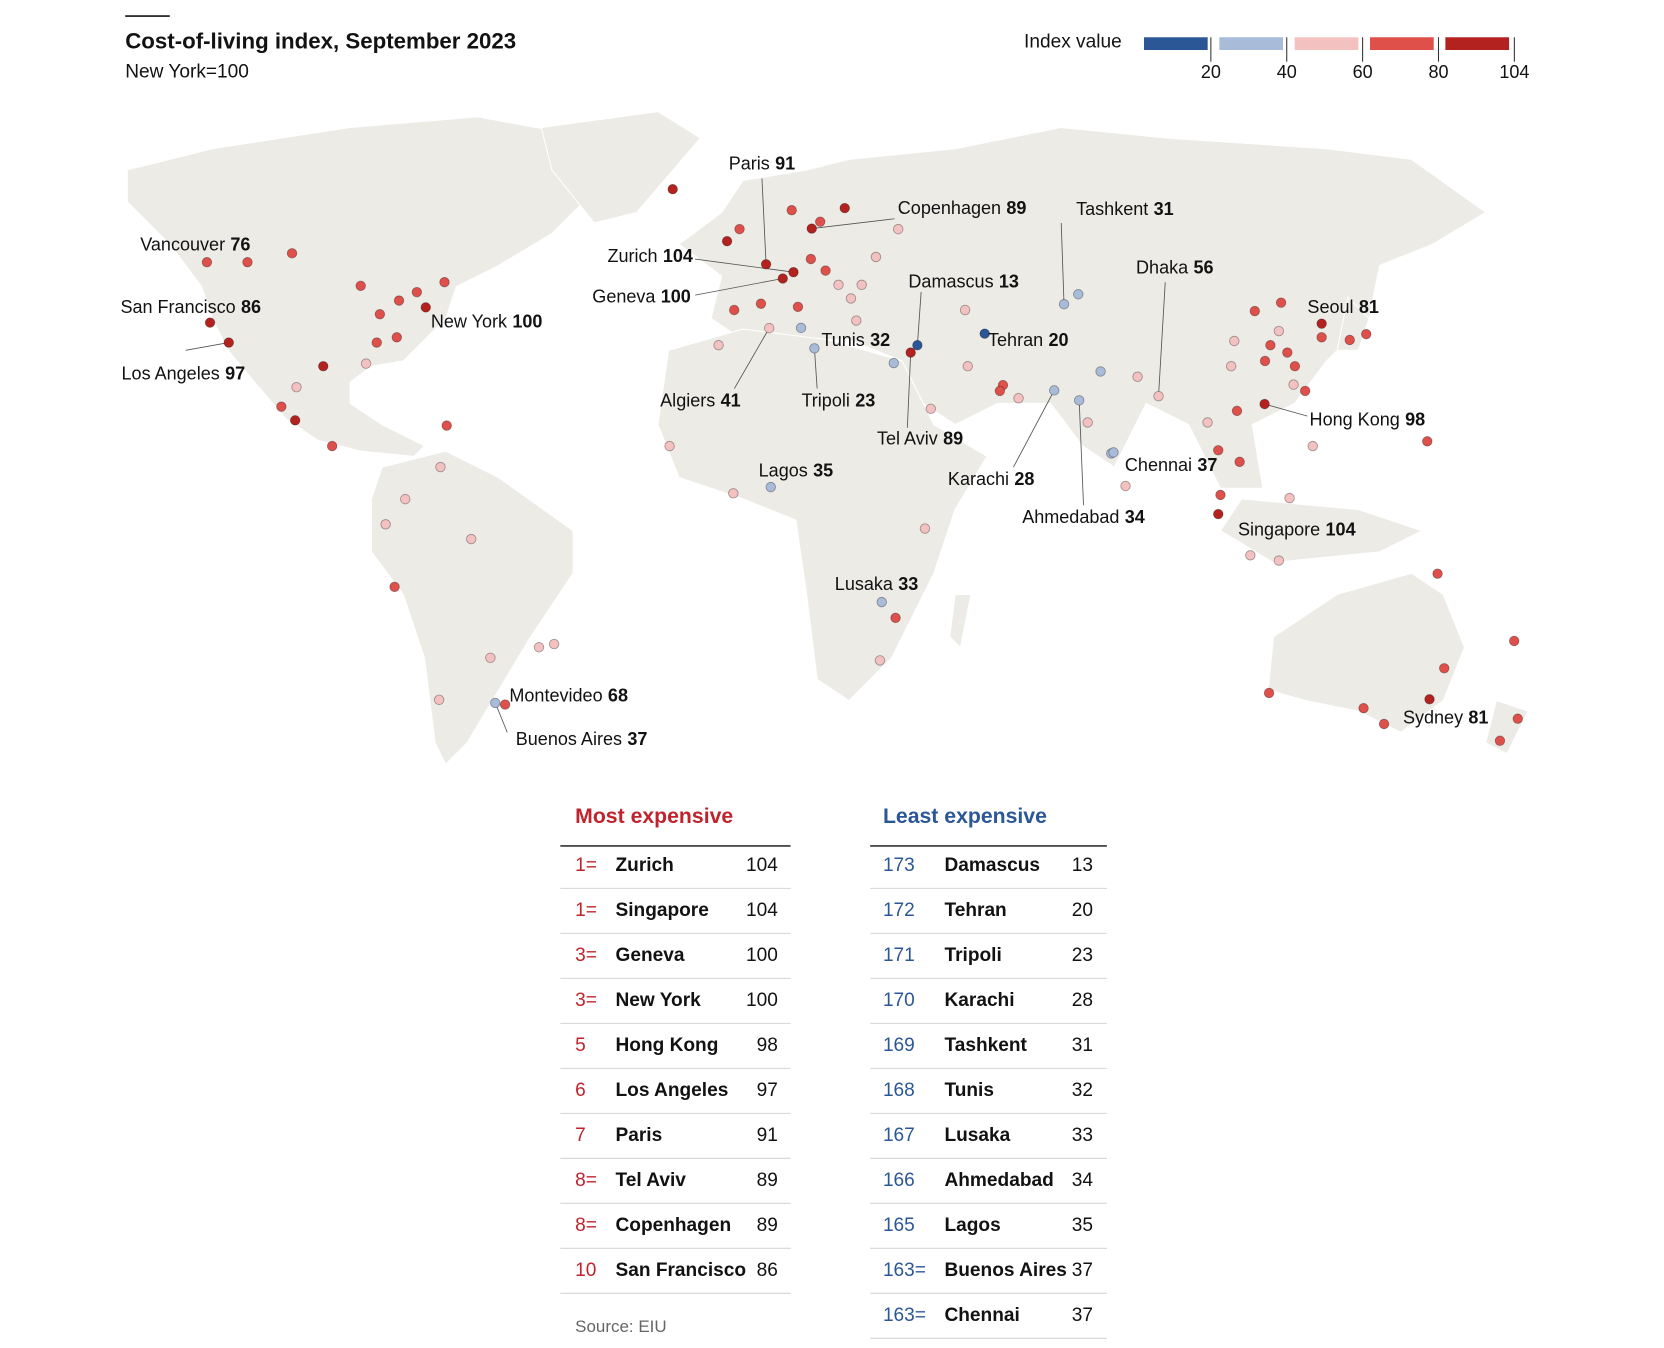 Image resolution: width=1664 pixels, height=1348 pixels. Describe the element at coordinates (1366, 652) in the screenshot. I see `australia` at that location.